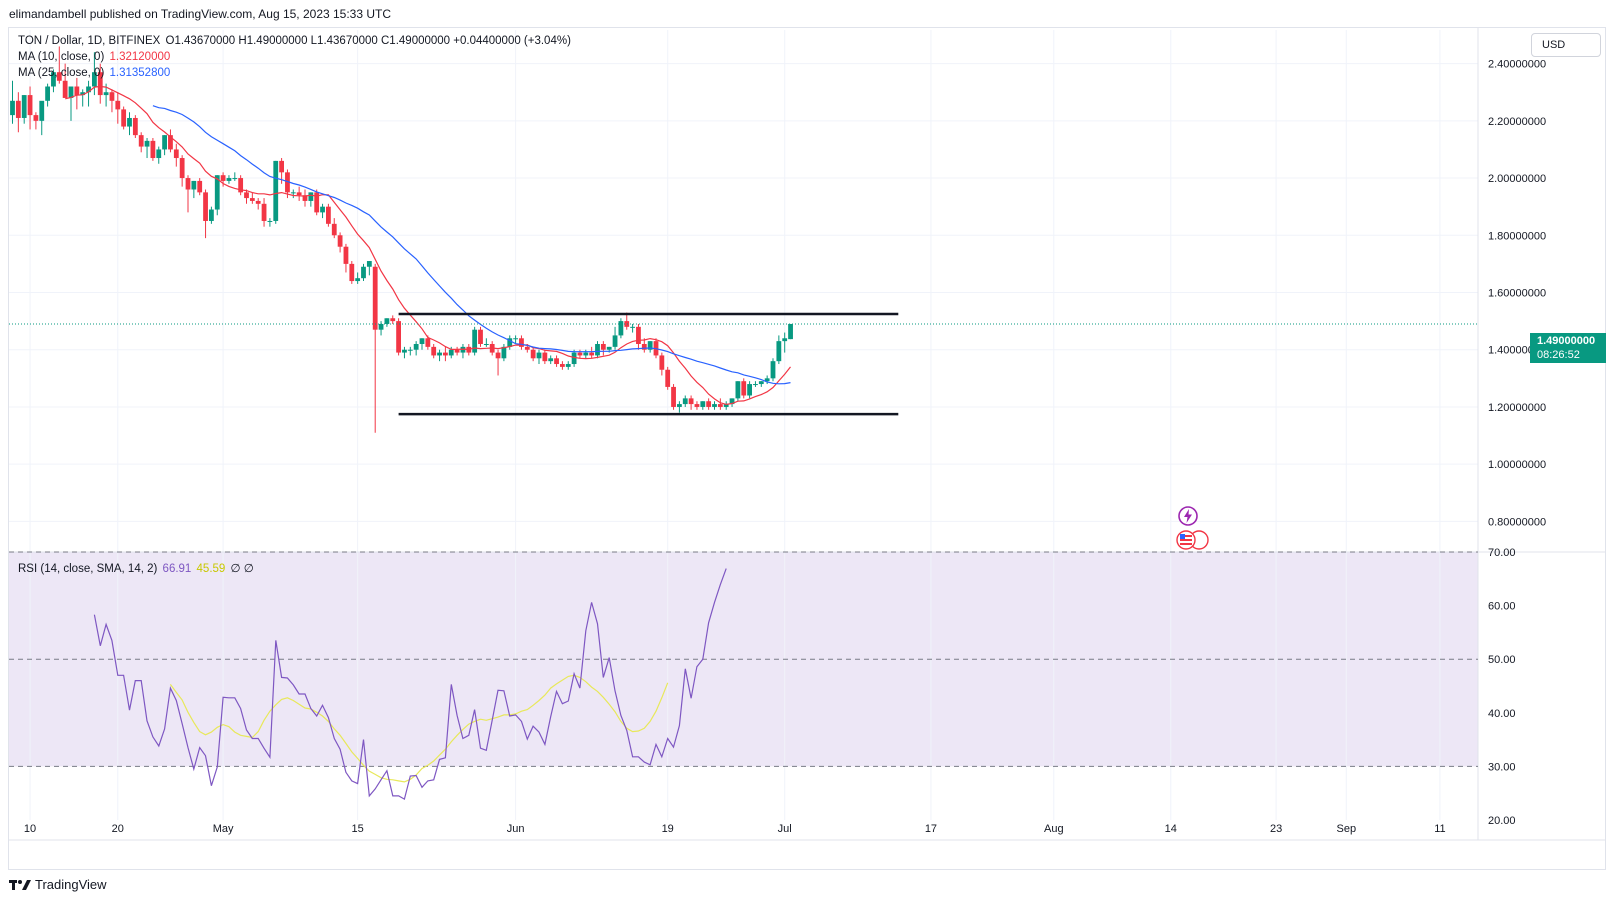  I want to click on time-tick-label: May, so click(223, 829).